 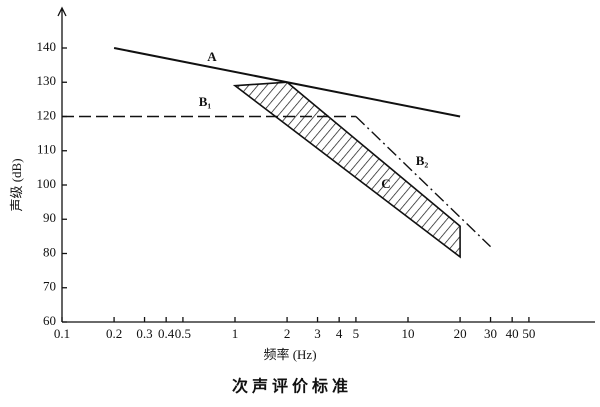 What do you see at coordinates (490, 333) in the screenshot?
I see `x-tick-label: 30` at bounding box center [490, 333].